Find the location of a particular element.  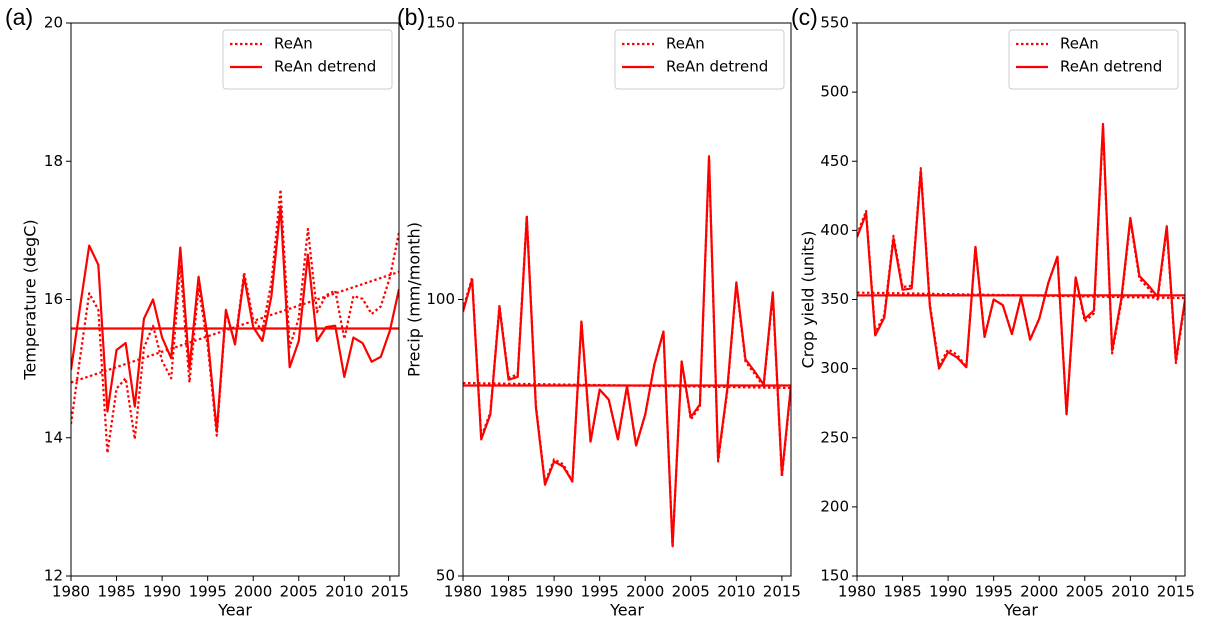

y-tick-label: 18 is located at coordinates (53, 161).